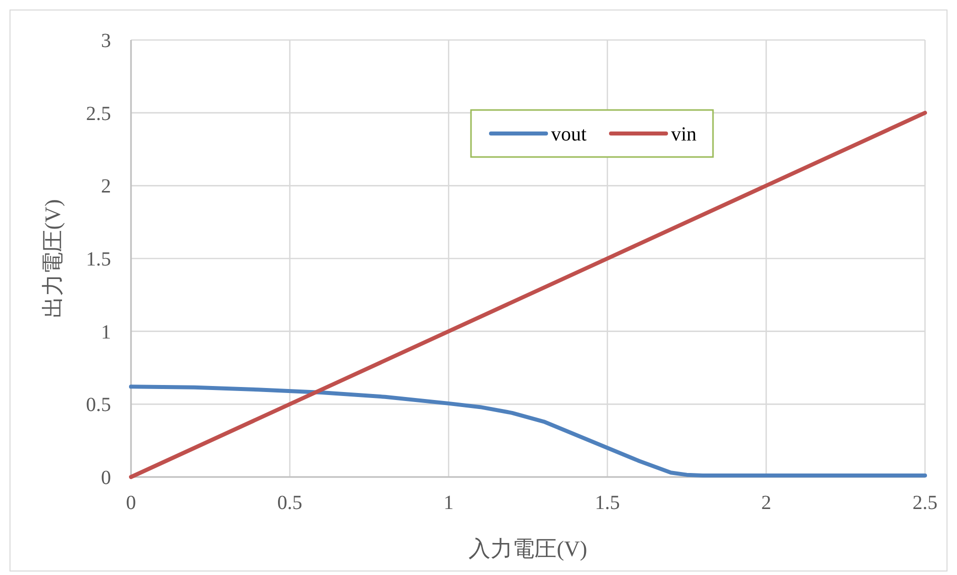 This screenshot has width=957, height=575. I want to click on legend-label: vin, so click(684, 135).